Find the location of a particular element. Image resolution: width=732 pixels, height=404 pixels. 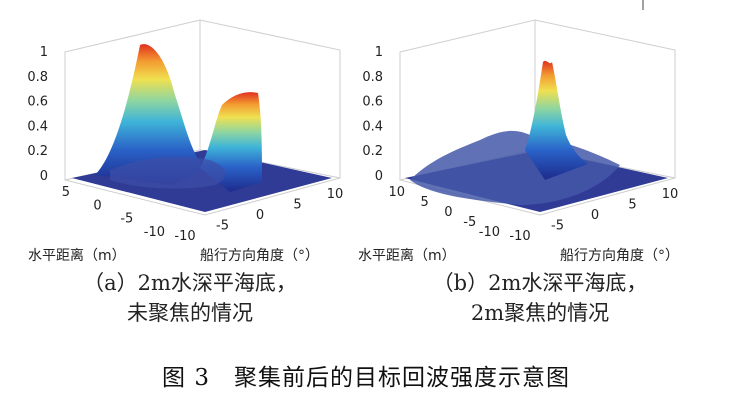

panel-b-xlabel: 船行方向角度（°） is located at coordinates (619, 256).